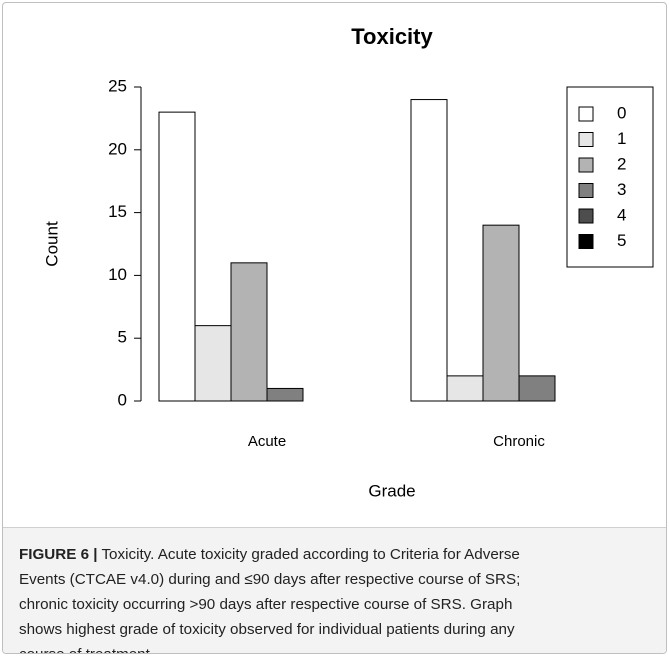  Describe the element at coordinates (58, 554) in the screenshot. I see `caption-label: FIGURE 6 |` at that location.